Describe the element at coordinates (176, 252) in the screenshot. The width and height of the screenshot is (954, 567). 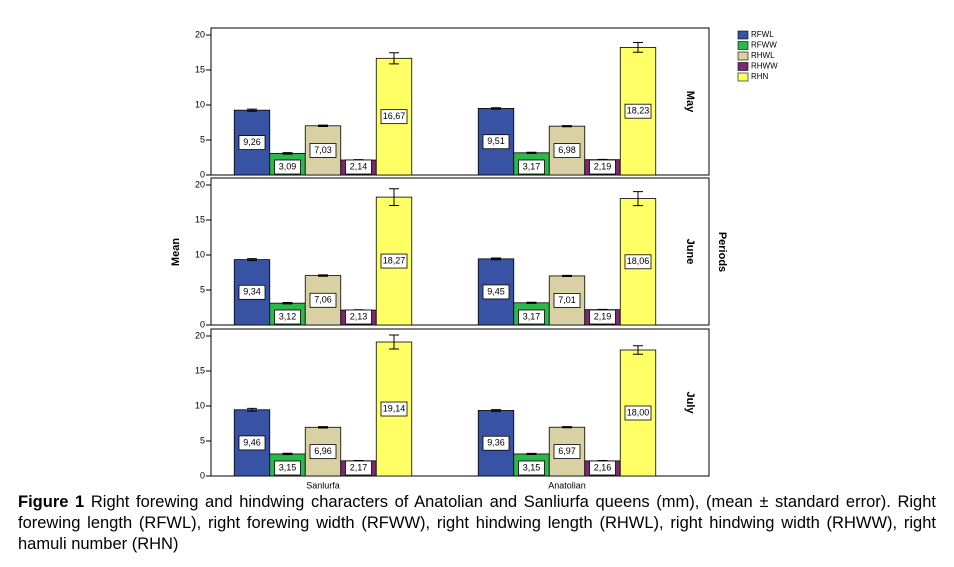
I see `y-axis-label: Mean` at that location.